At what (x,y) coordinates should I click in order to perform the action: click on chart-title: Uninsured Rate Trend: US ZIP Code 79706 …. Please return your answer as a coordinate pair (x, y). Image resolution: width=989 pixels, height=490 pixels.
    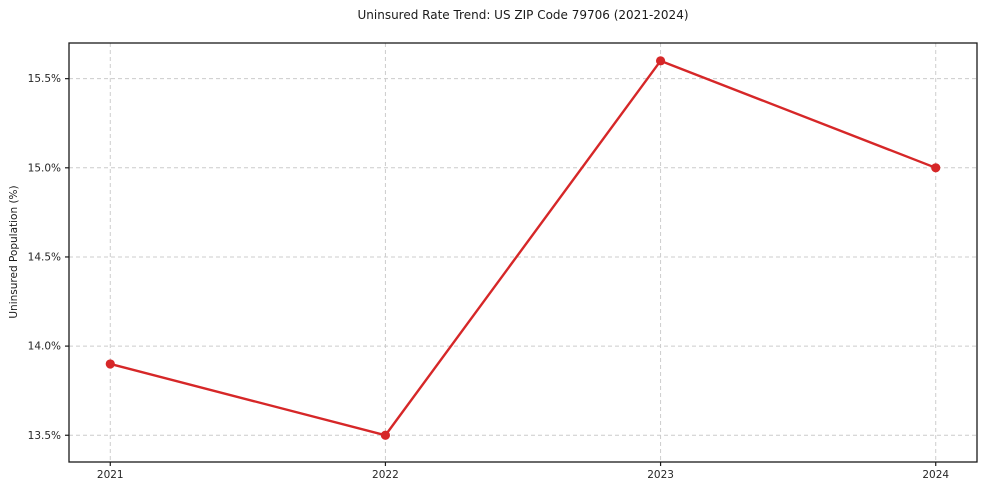
    Looking at the image, I should click on (523, 15).